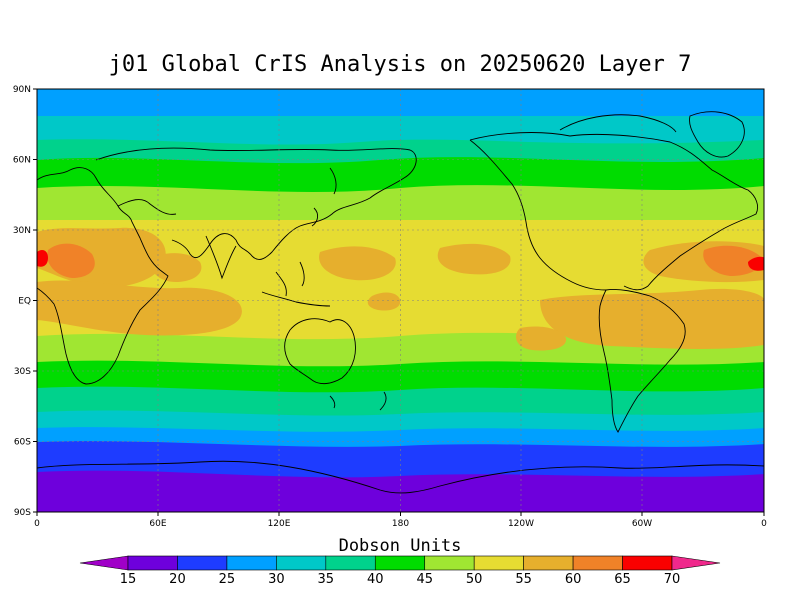 Image resolution: width=800 pixels, height=600 pixels. I want to click on lat-labels: 90N 60N 30N EQ 30S 60S 90S, so click(22, 301).